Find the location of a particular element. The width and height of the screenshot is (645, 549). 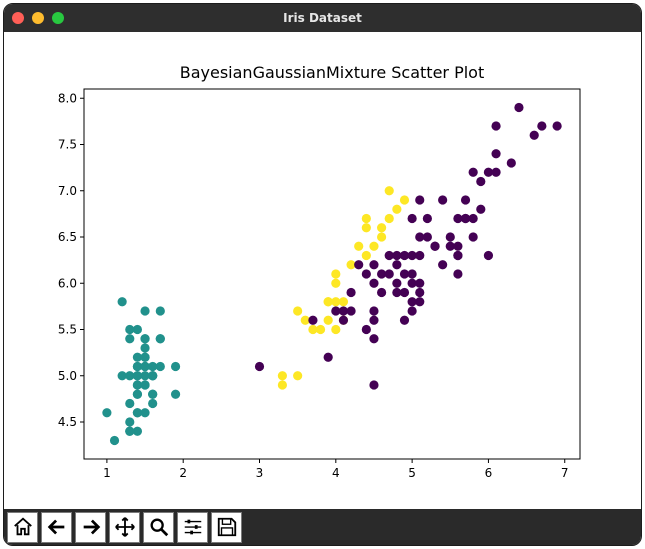

x-tick-label: 2 is located at coordinates (183, 473).